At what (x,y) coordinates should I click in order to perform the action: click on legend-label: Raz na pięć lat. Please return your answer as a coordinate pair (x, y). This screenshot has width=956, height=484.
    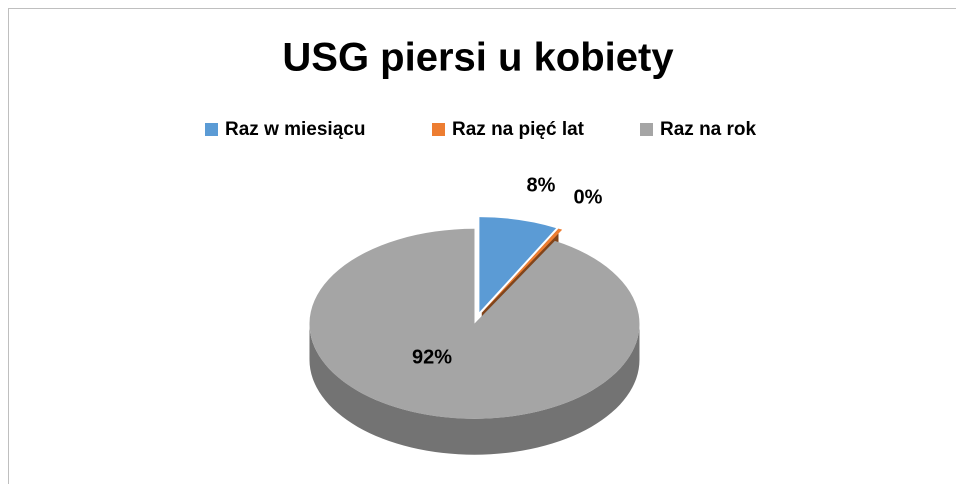
    Looking at the image, I should click on (518, 129).